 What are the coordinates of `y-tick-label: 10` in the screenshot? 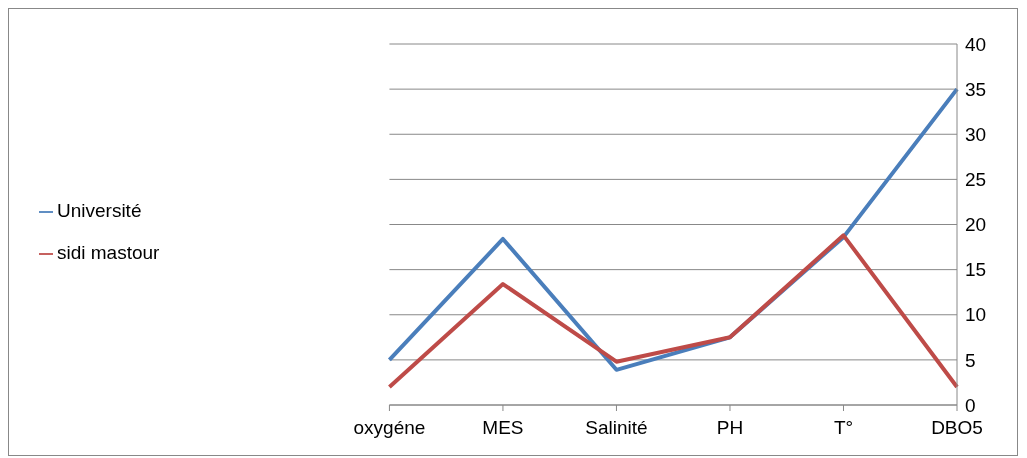 It's located at (976, 315).